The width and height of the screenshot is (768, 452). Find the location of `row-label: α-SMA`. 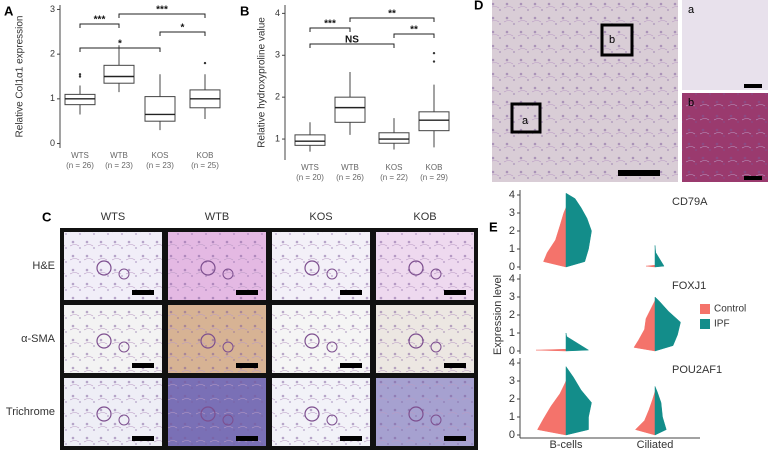

row-label: α-SMA is located at coordinates (38, 339).